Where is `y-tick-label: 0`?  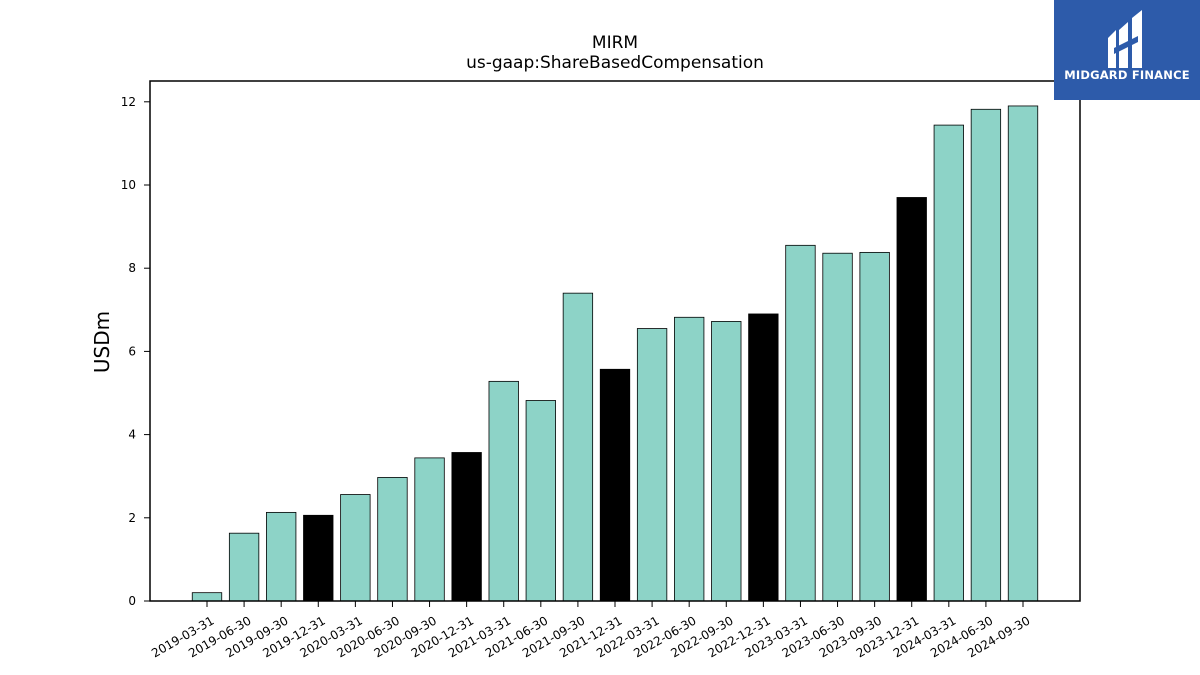 y-tick-label: 0 is located at coordinates (132, 601).